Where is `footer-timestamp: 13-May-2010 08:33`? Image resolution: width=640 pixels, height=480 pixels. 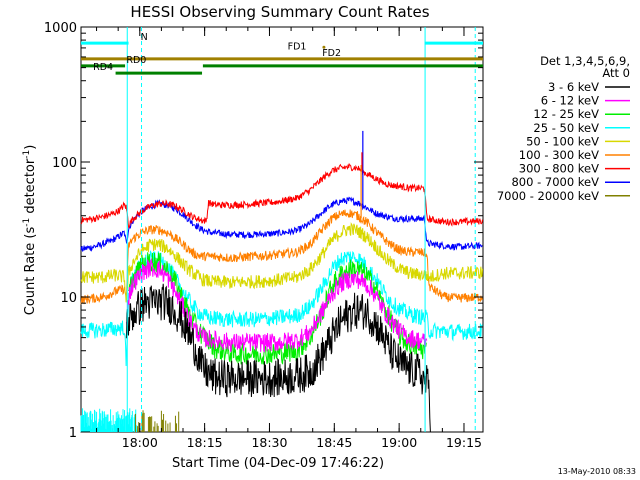
footer-timestamp: 13-May-2010 08:33 is located at coordinates (597, 471).